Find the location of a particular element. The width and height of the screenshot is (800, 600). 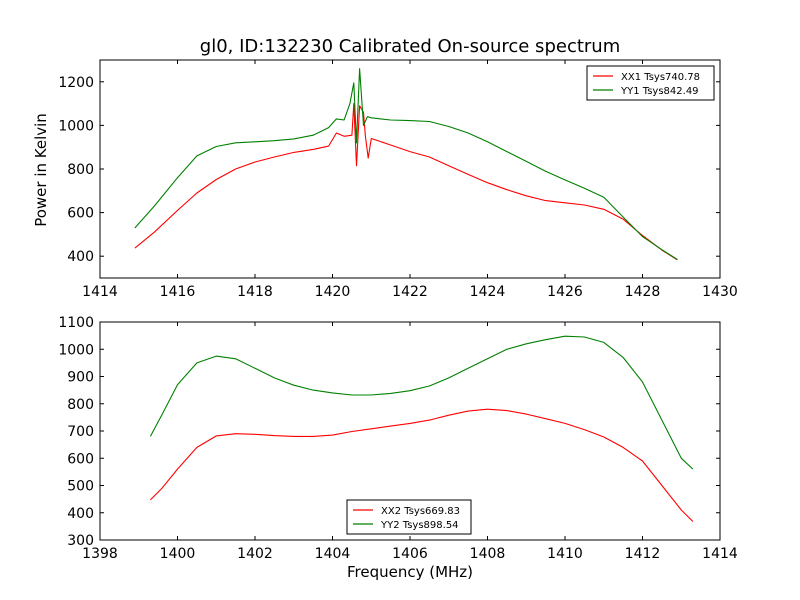

x-tick-label: 1418 is located at coordinates (255, 292).